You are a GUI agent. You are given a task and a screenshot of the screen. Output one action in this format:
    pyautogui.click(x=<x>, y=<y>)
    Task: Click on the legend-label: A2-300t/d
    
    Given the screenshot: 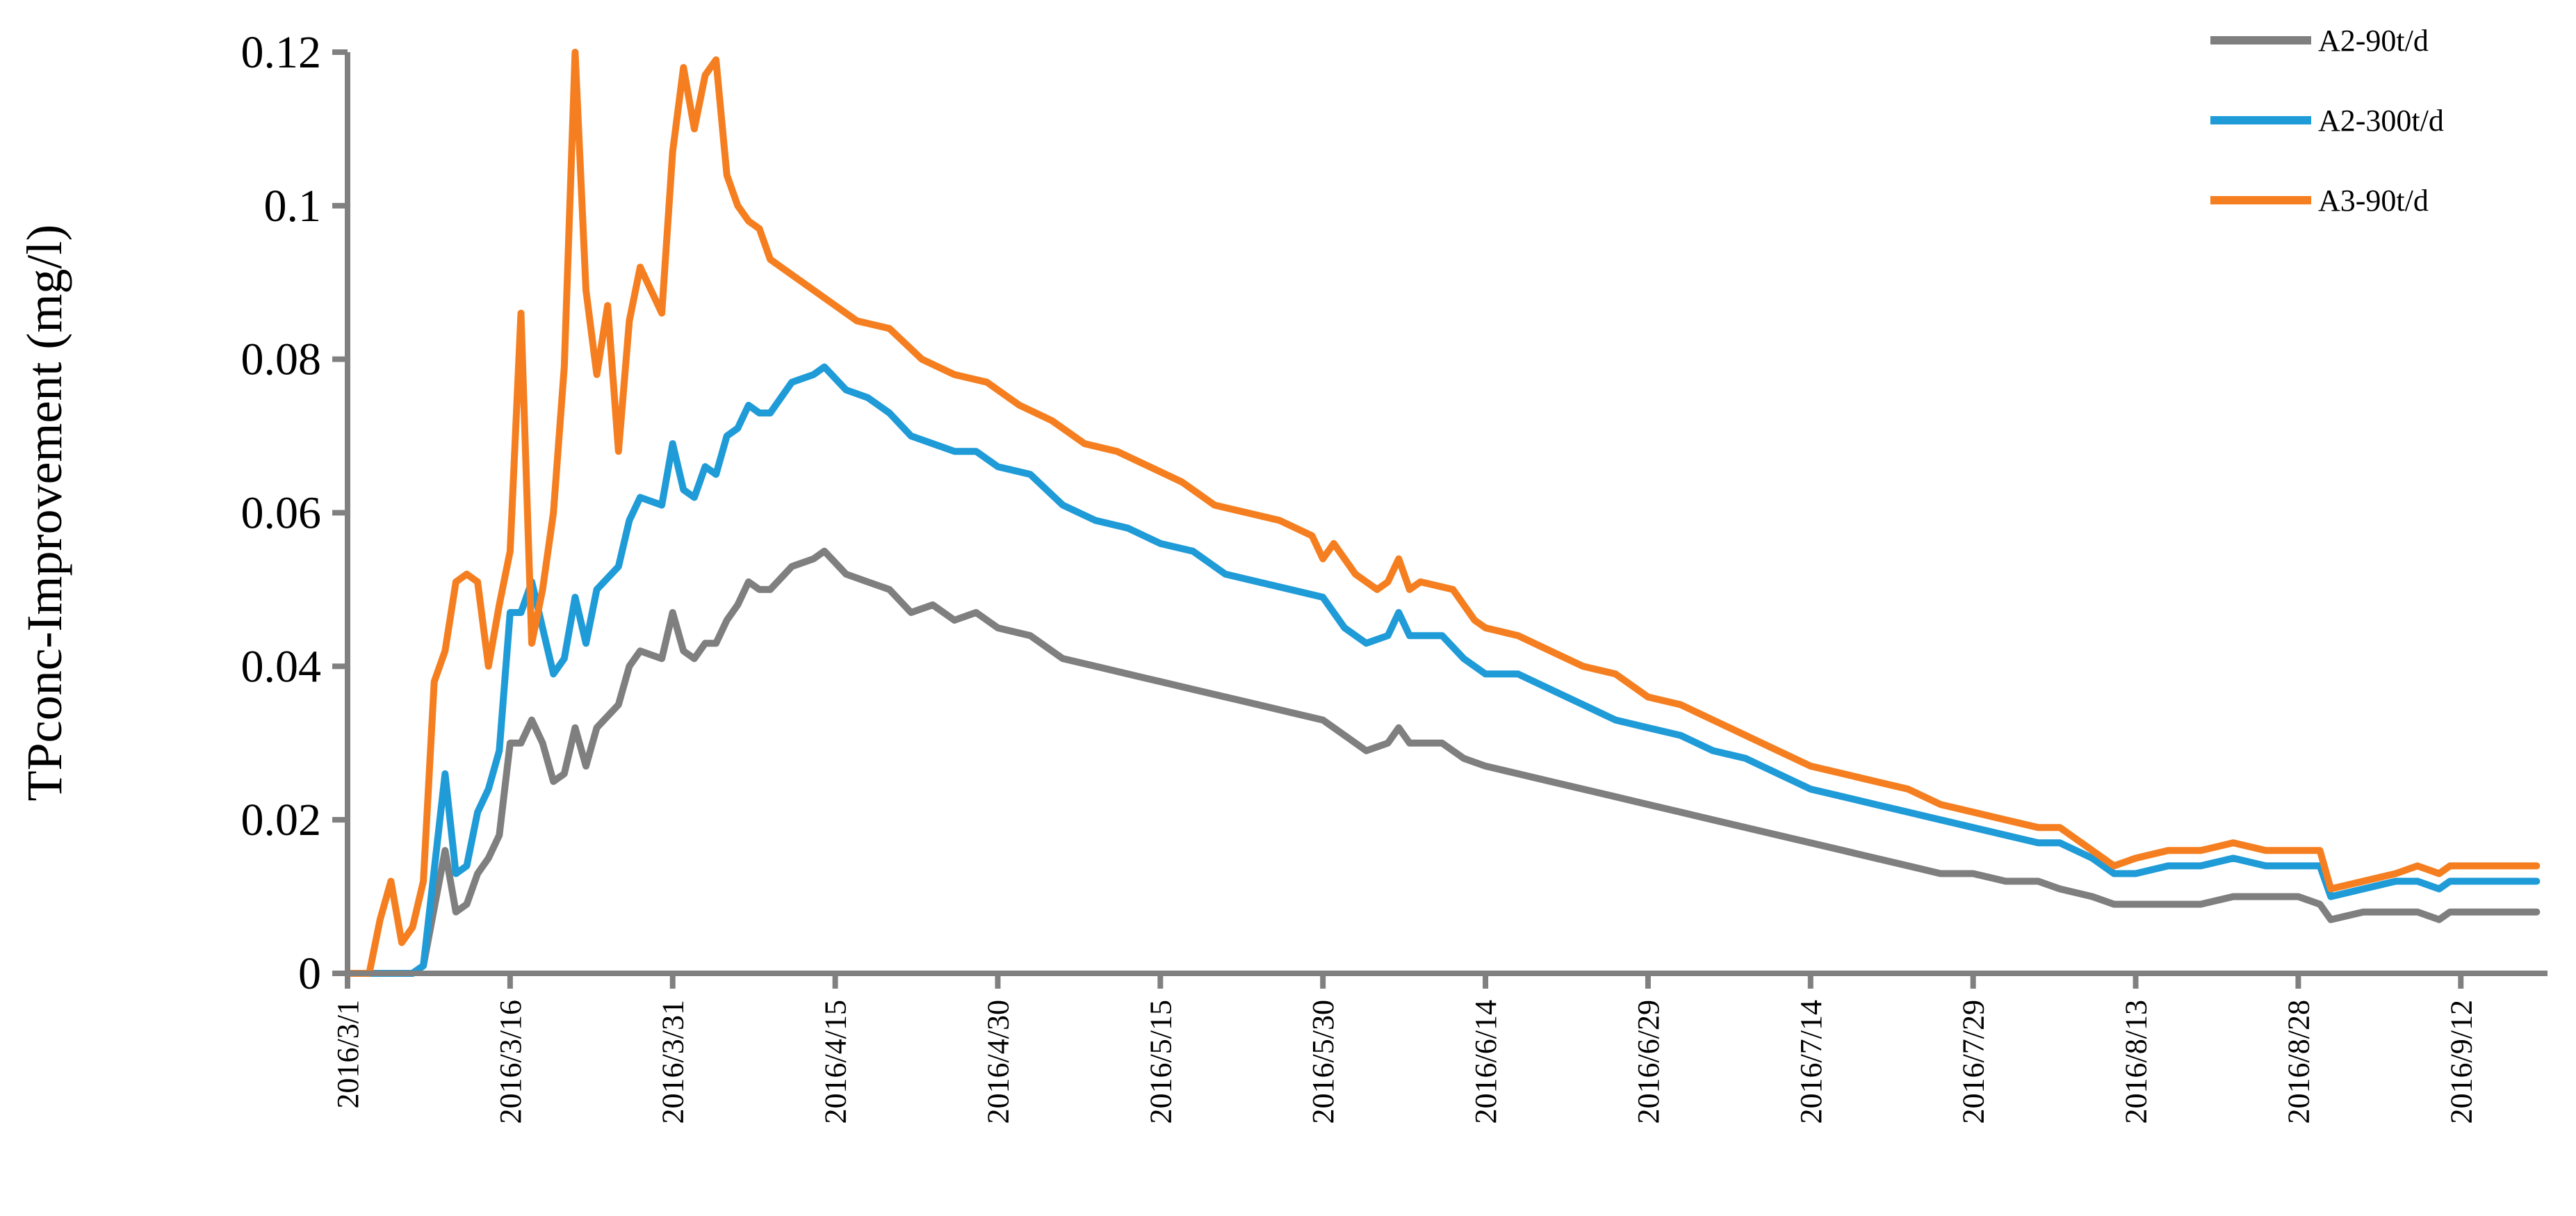 What is the action you would take?
    pyautogui.click(x=2381, y=121)
    